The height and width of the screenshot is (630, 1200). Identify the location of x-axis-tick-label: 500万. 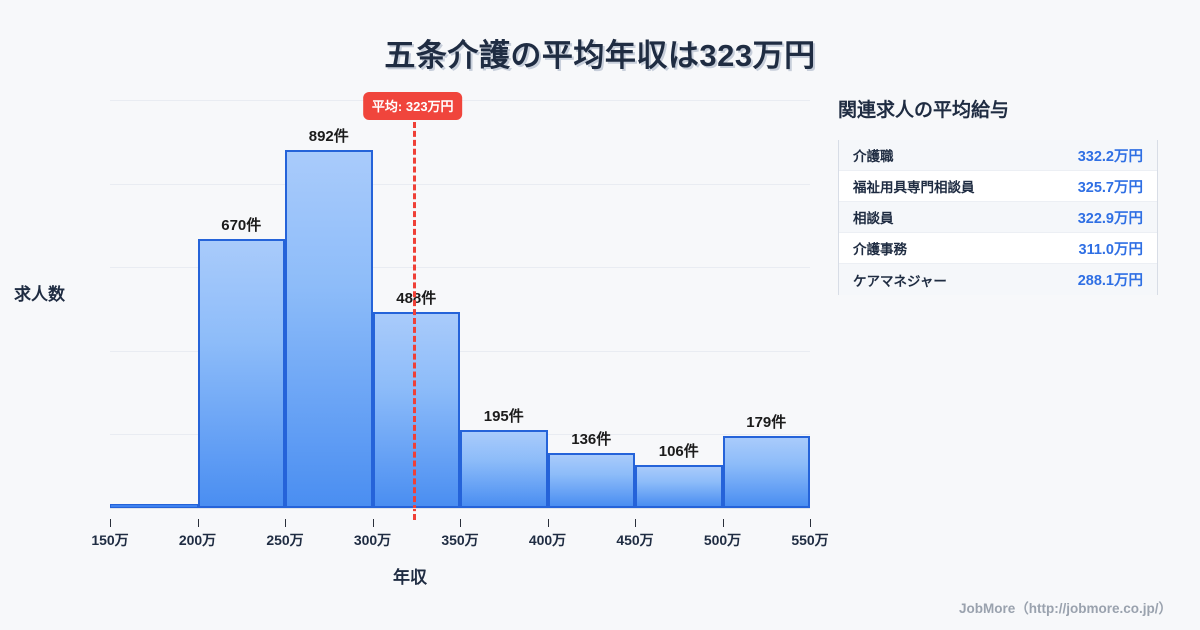
(722, 540).